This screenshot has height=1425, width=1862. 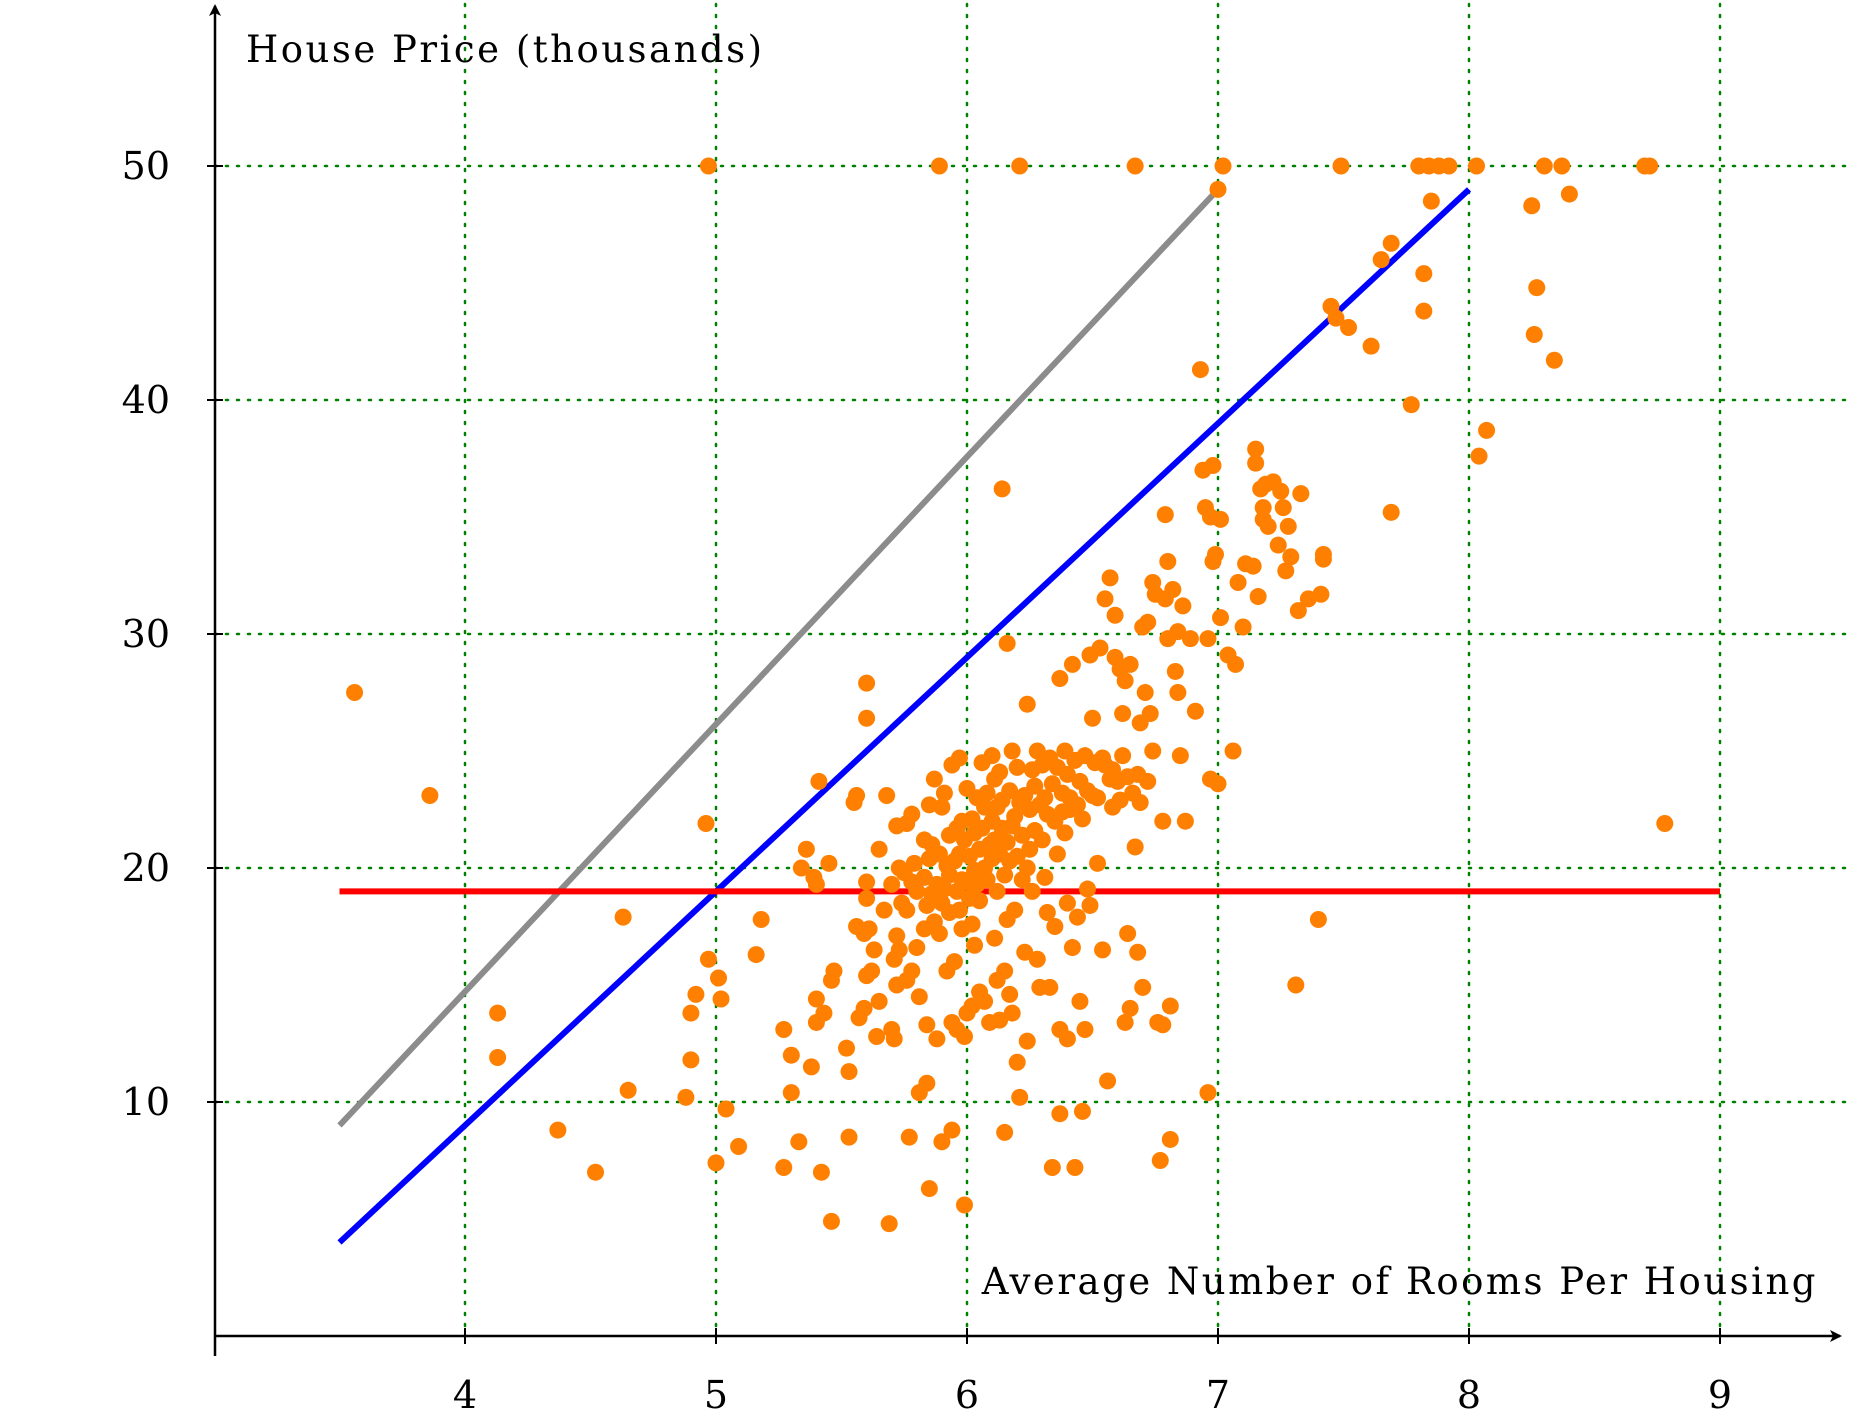 I want to click on x-axis-label: Average Number of Rooms Per Housing, so click(x=1399, y=1281).